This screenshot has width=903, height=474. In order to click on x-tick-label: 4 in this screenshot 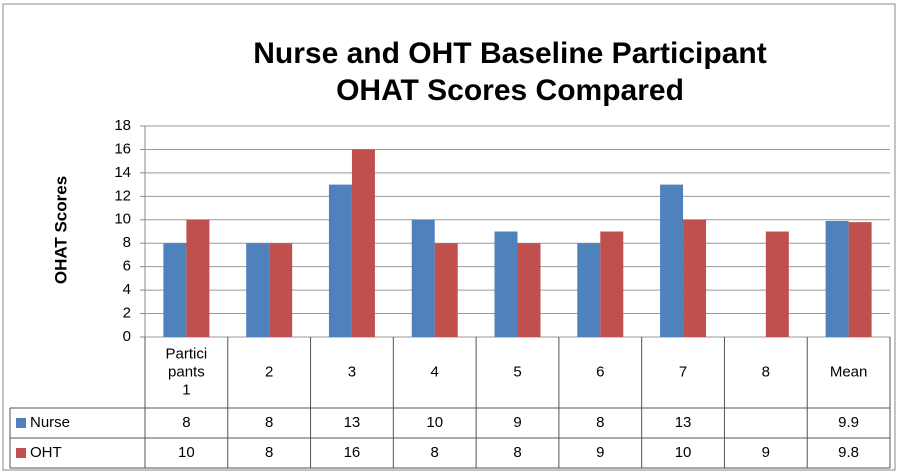, I will do `click(435, 371)`.